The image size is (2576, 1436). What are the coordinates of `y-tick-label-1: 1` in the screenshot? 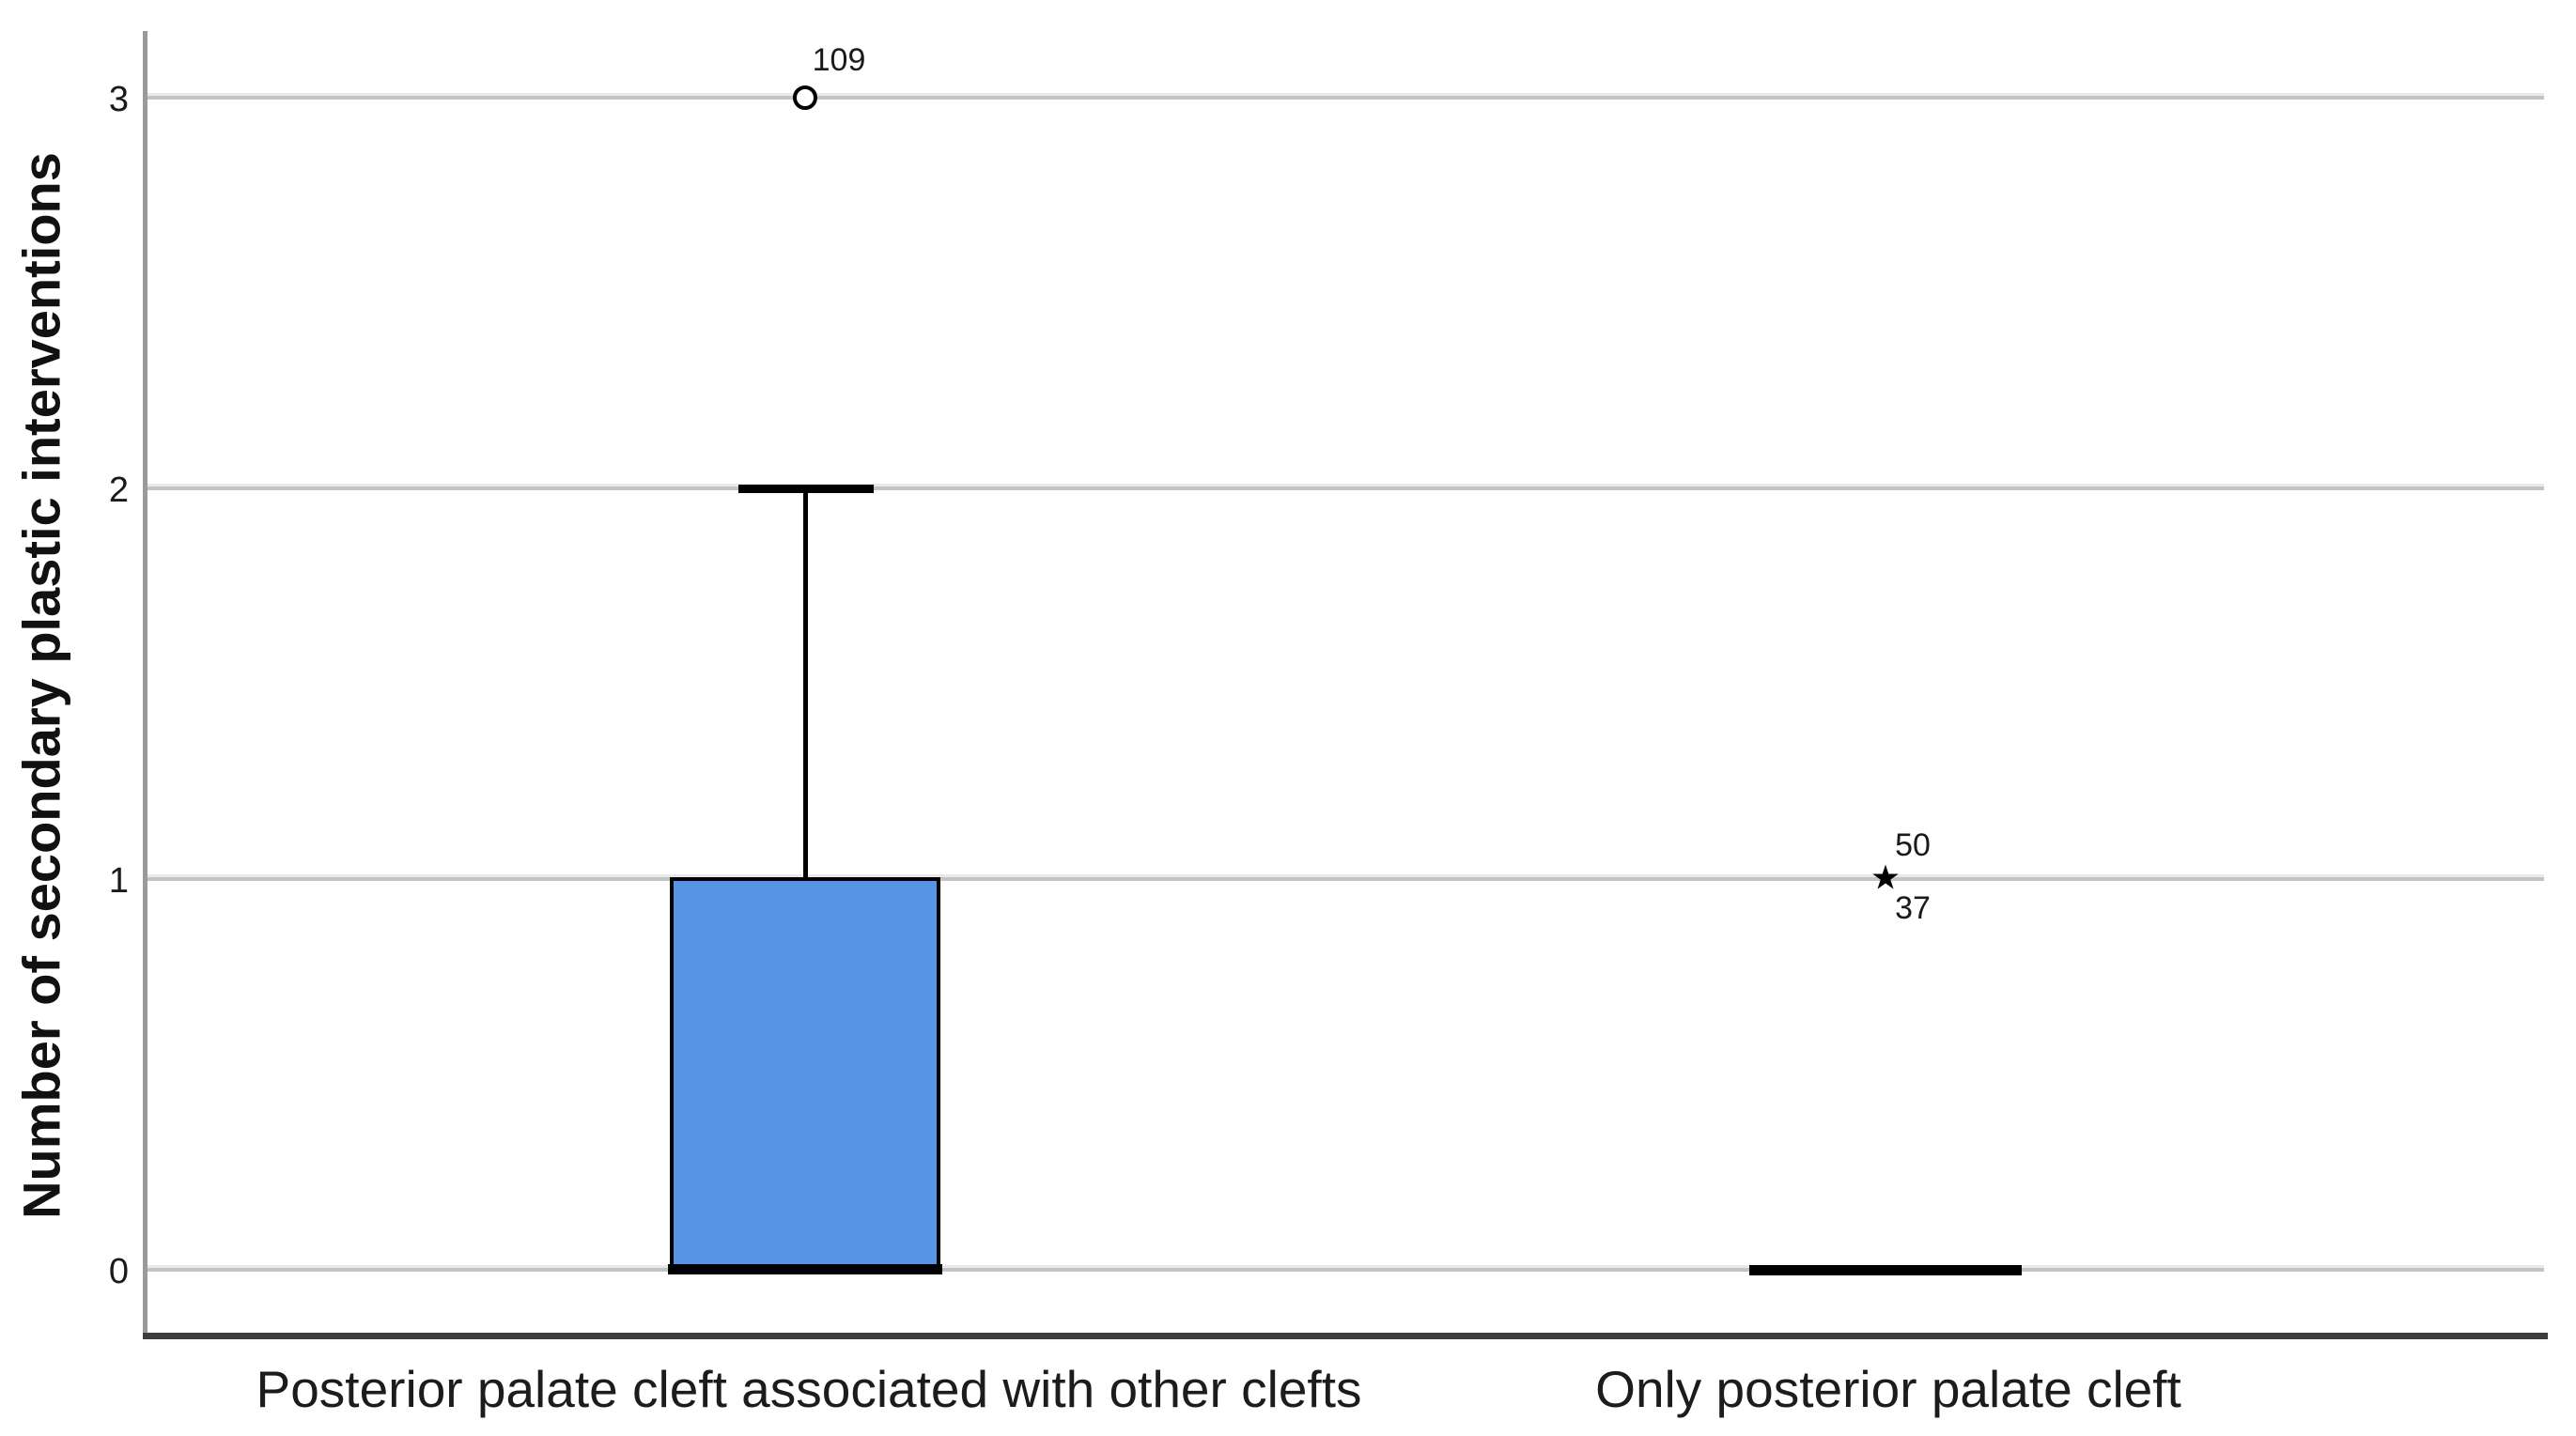 It's located at (119, 881).